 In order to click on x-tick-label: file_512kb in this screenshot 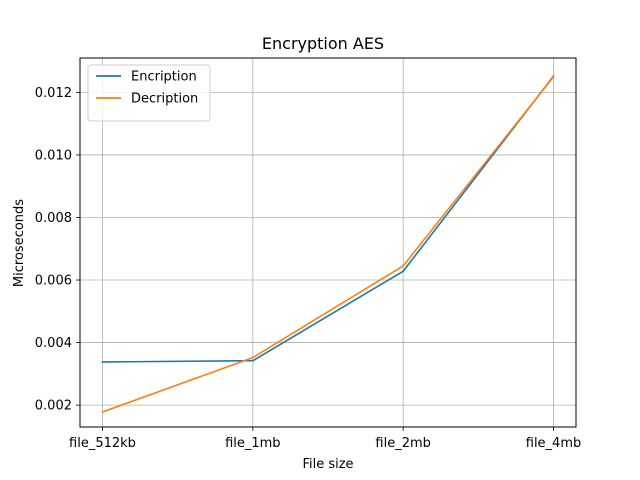, I will do `click(102, 443)`.